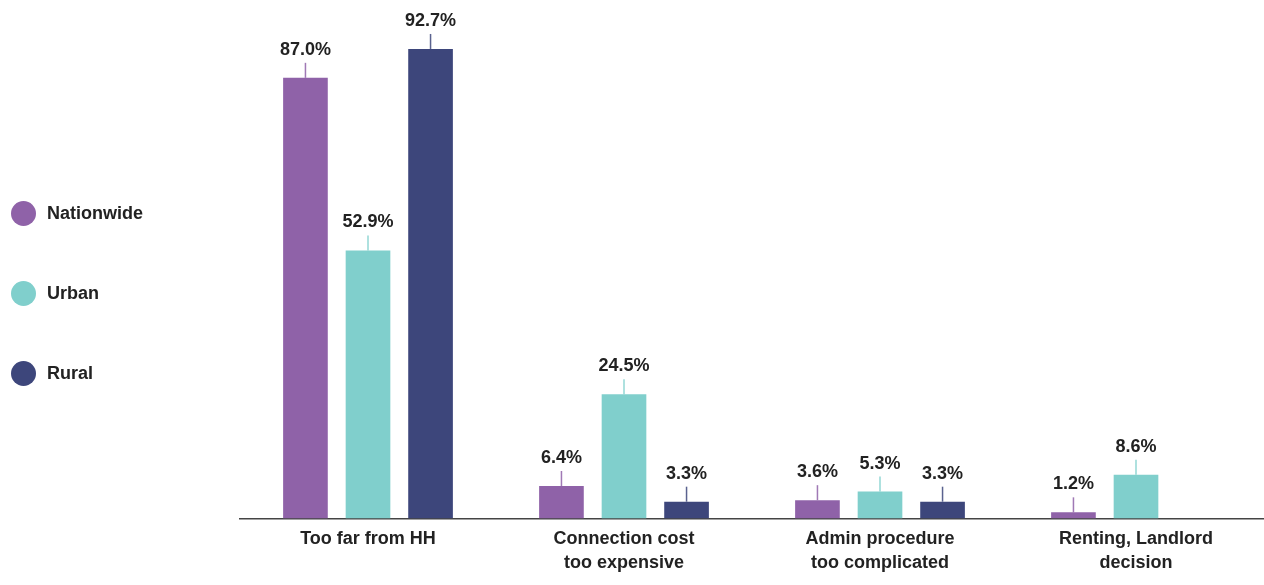 The width and height of the screenshot is (1264, 585). I want to click on x-tick-label: Connection cost too expensive, so click(624, 549).